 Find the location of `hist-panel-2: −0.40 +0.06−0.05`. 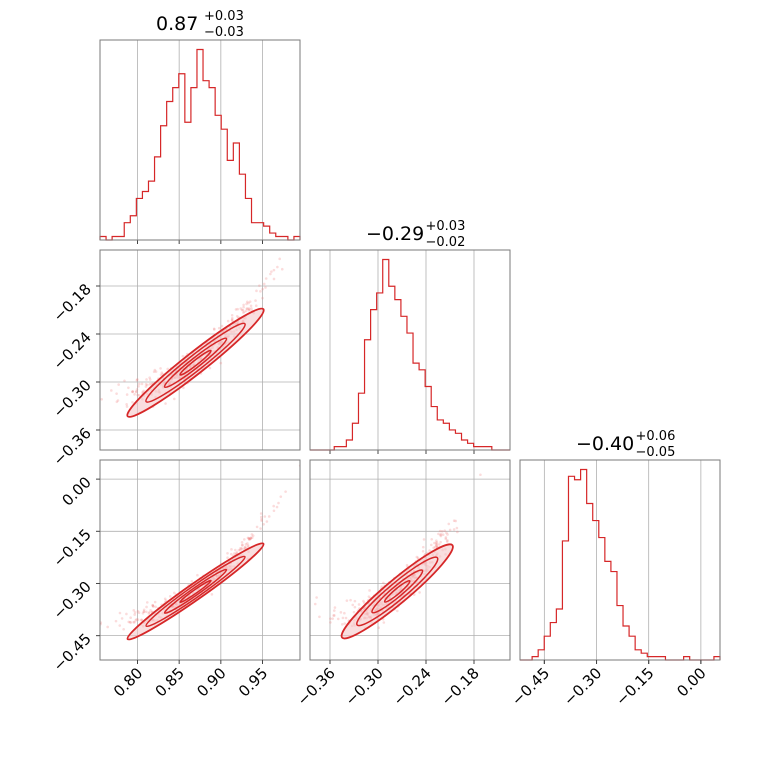

hist-panel-2: −0.40 +0.06−0.05 is located at coordinates (620, 546).